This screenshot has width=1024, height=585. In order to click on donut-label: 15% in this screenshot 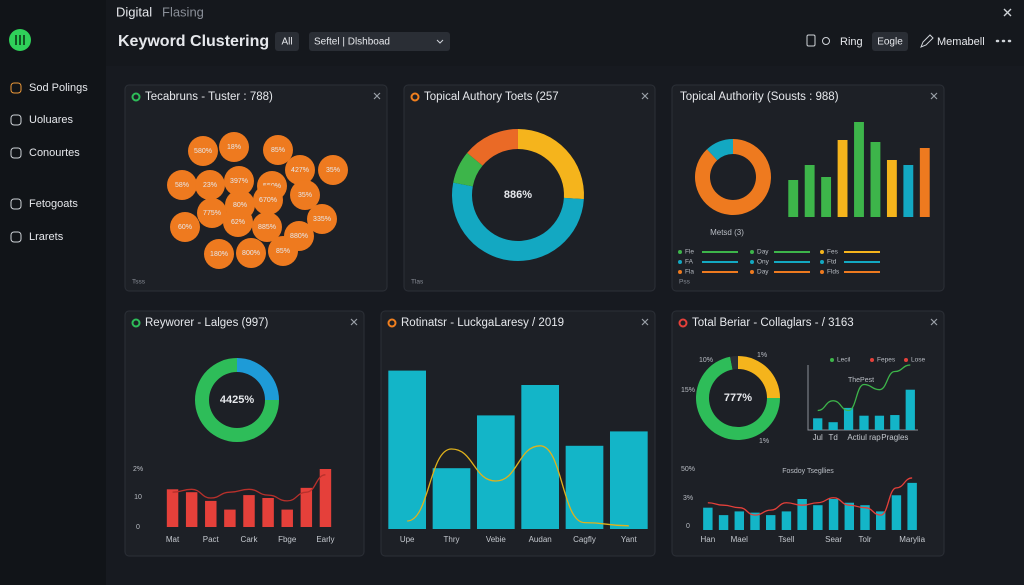, I will do `click(688, 390)`.